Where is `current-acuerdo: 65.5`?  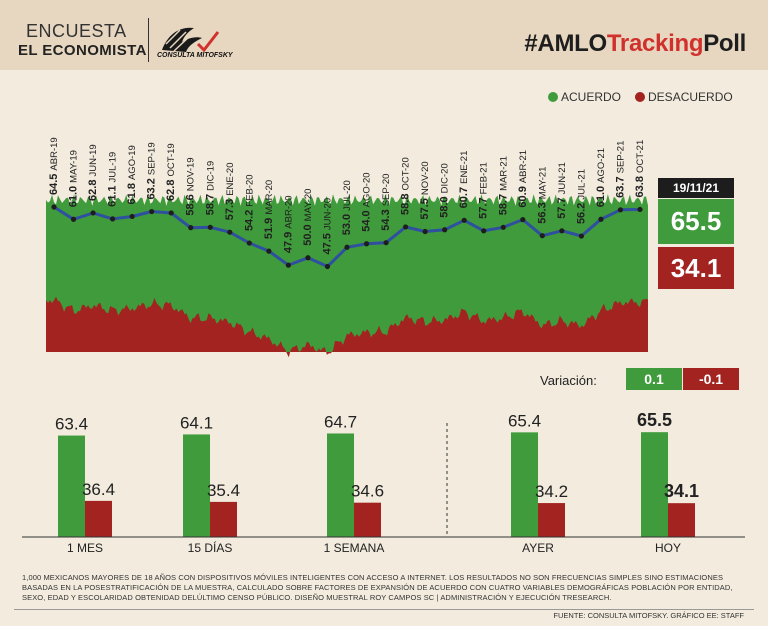 current-acuerdo: 65.5 is located at coordinates (696, 221).